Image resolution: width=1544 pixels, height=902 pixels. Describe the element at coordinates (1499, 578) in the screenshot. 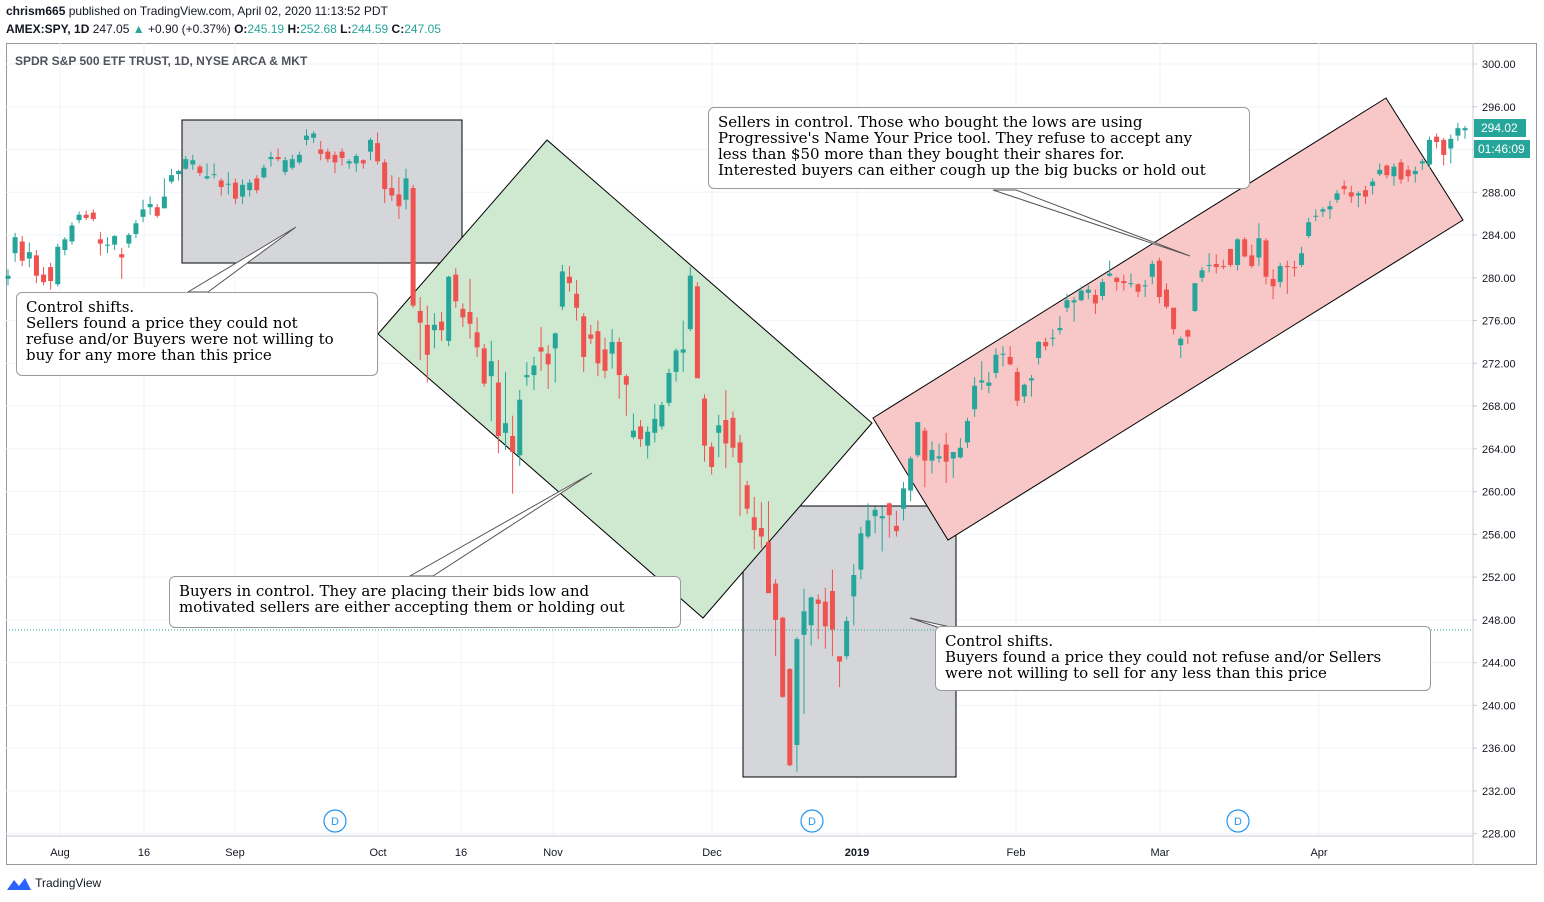

I see `price-tick-label: 252.00` at that location.